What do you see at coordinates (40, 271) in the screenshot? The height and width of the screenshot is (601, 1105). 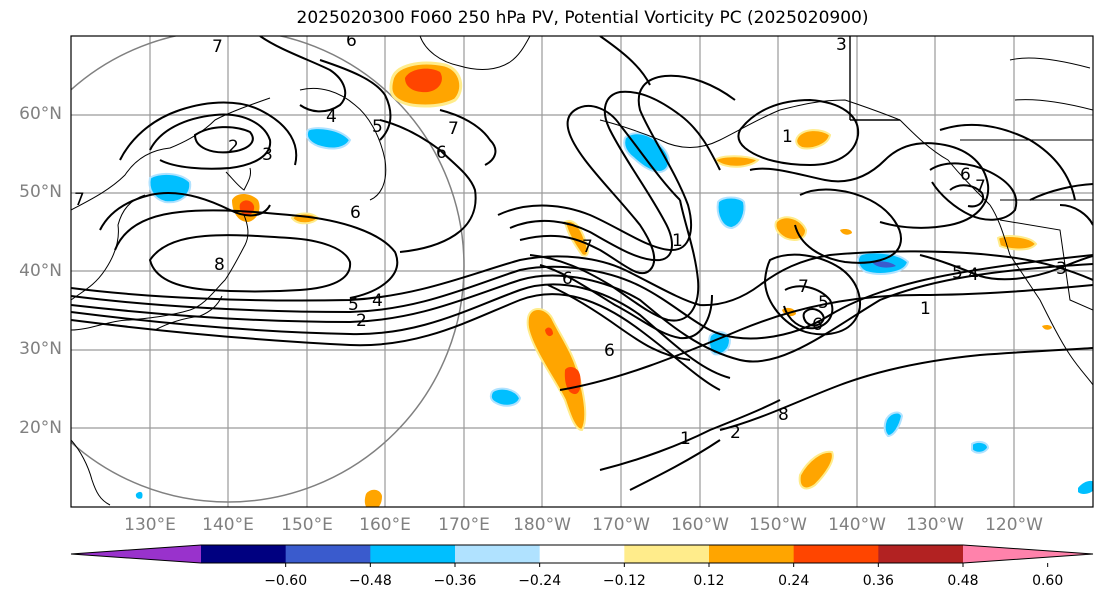 I see `lat-label: 40°N` at bounding box center [40, 271].